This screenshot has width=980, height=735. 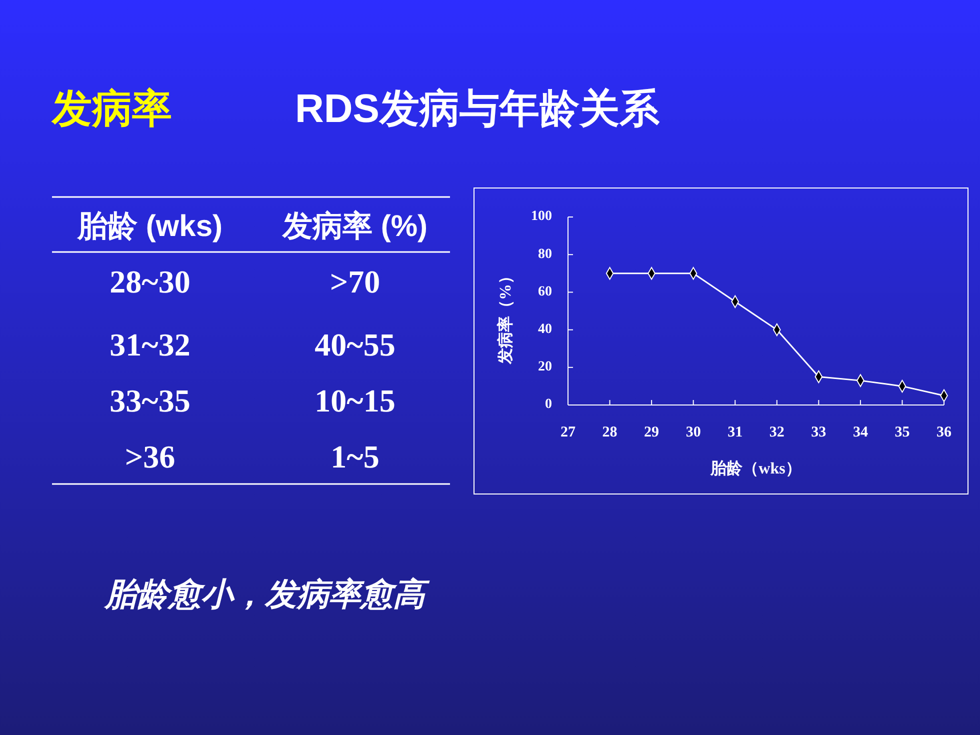 I want to click on text: >70, so click(x=355, y=281).